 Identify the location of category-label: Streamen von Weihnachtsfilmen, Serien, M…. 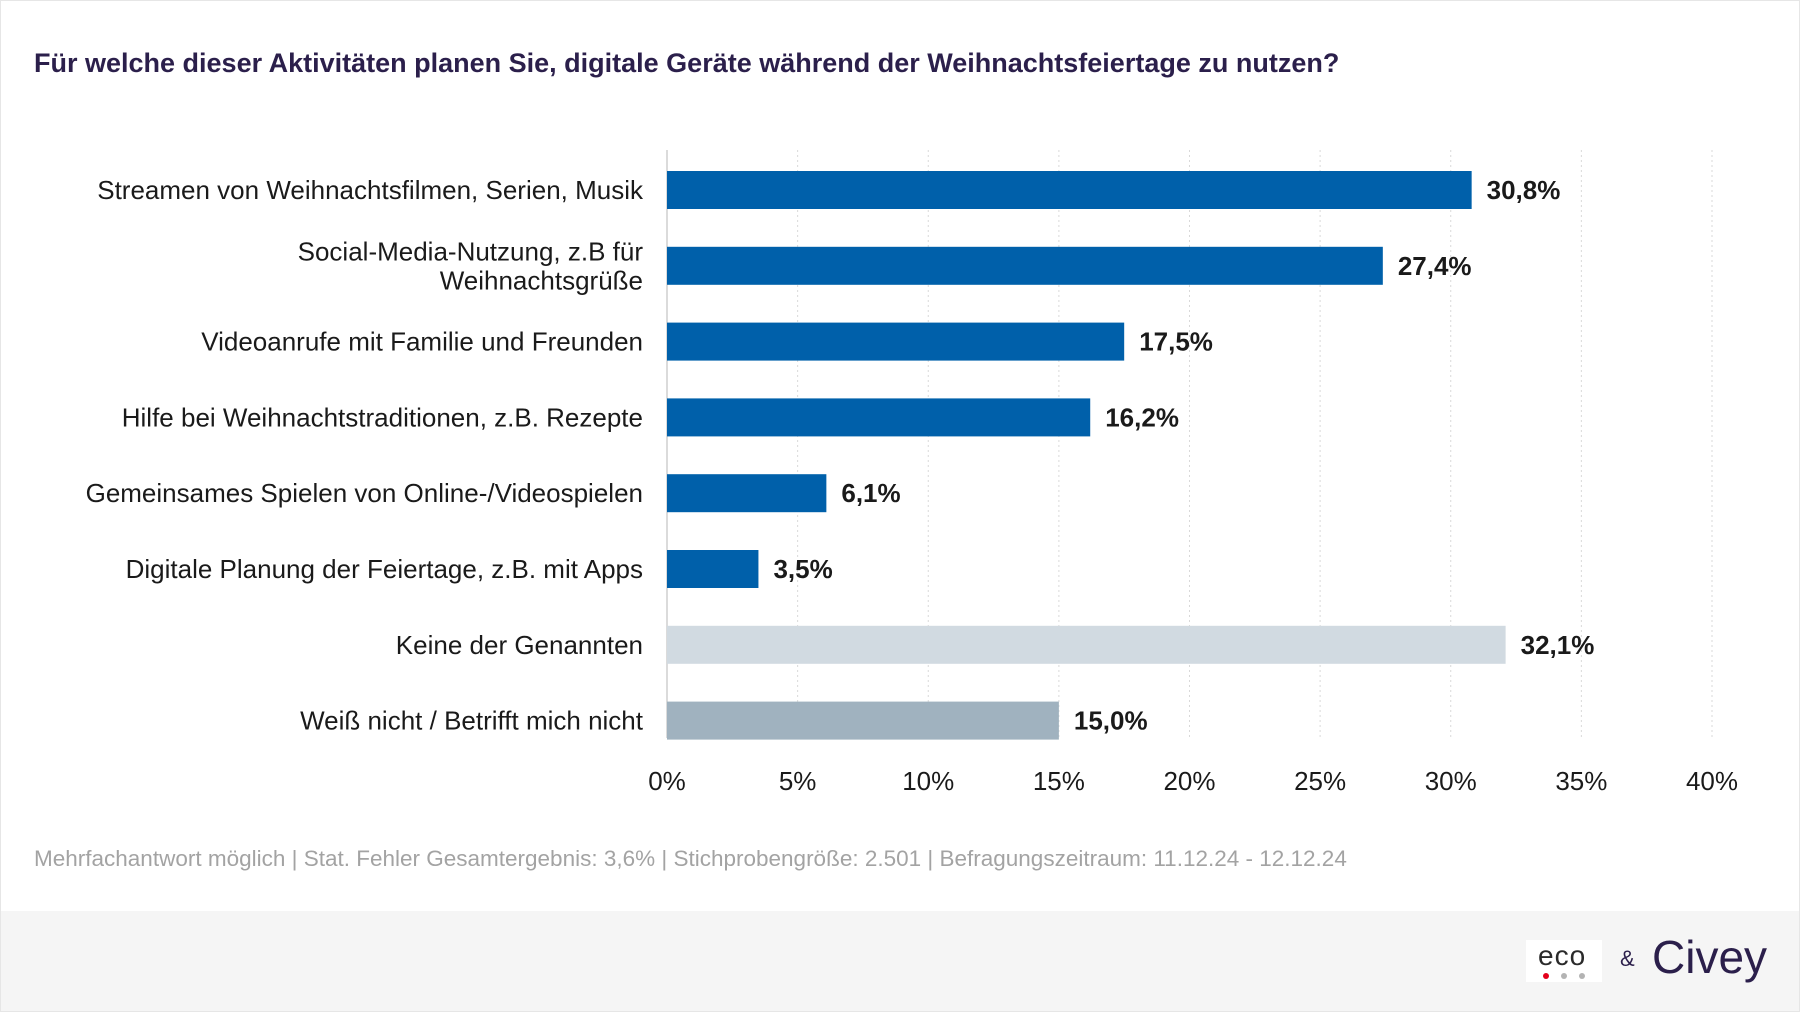
(370, 190).